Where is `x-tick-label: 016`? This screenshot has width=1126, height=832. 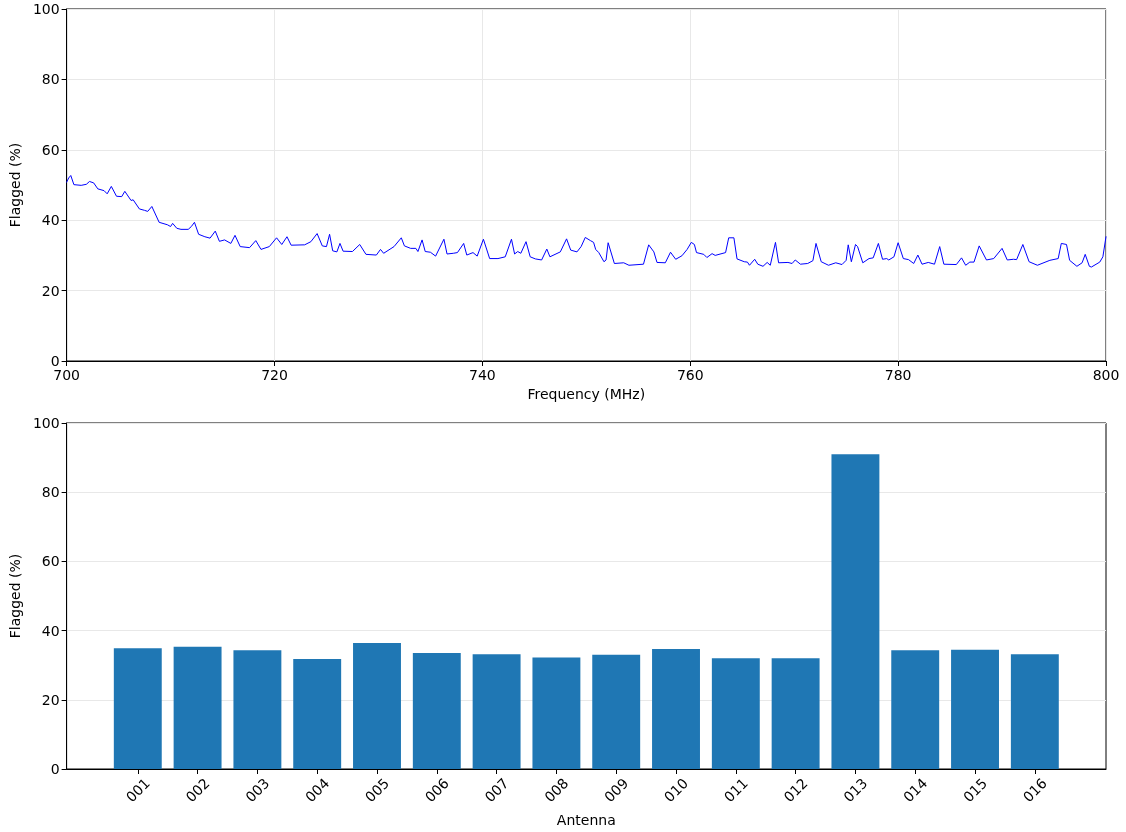 x-tick-label: 016 is located at coordinates (1034, 790).